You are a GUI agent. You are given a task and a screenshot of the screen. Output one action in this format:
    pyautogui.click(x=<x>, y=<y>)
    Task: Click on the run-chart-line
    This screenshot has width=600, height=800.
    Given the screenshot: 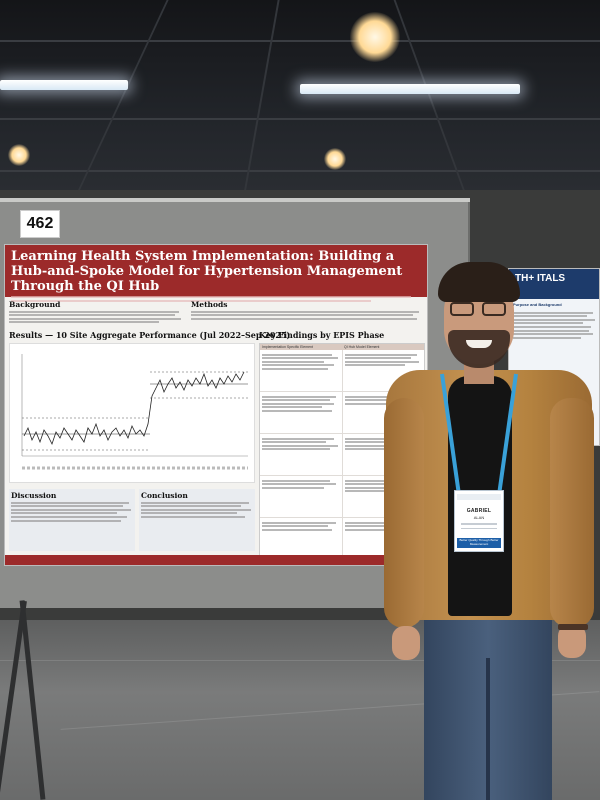 What is the action you would take?
    pyautogui.click(x=134, y=408)
    